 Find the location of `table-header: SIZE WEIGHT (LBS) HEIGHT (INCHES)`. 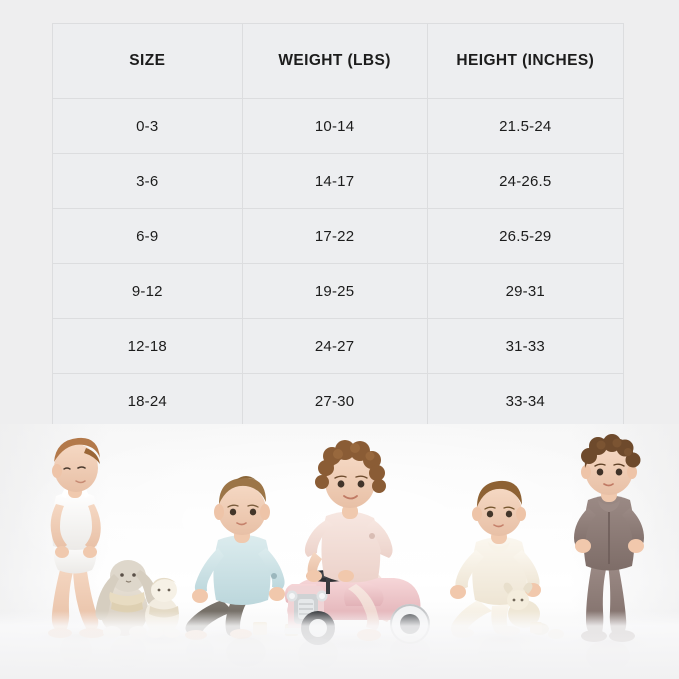

table-header: SIZE WEIGHT (LBS) HEIGHT (INCHES) is located at coordinates (338, 61).